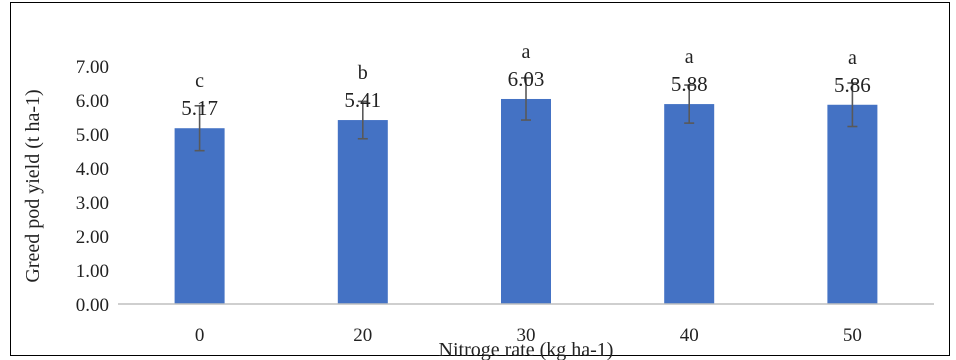 The height and width of the screenshot is (360, 956). What do you see at coordinates (363, 73) in the screenshot?
I see `significance-letter: b` at bounding box center [363, 73].